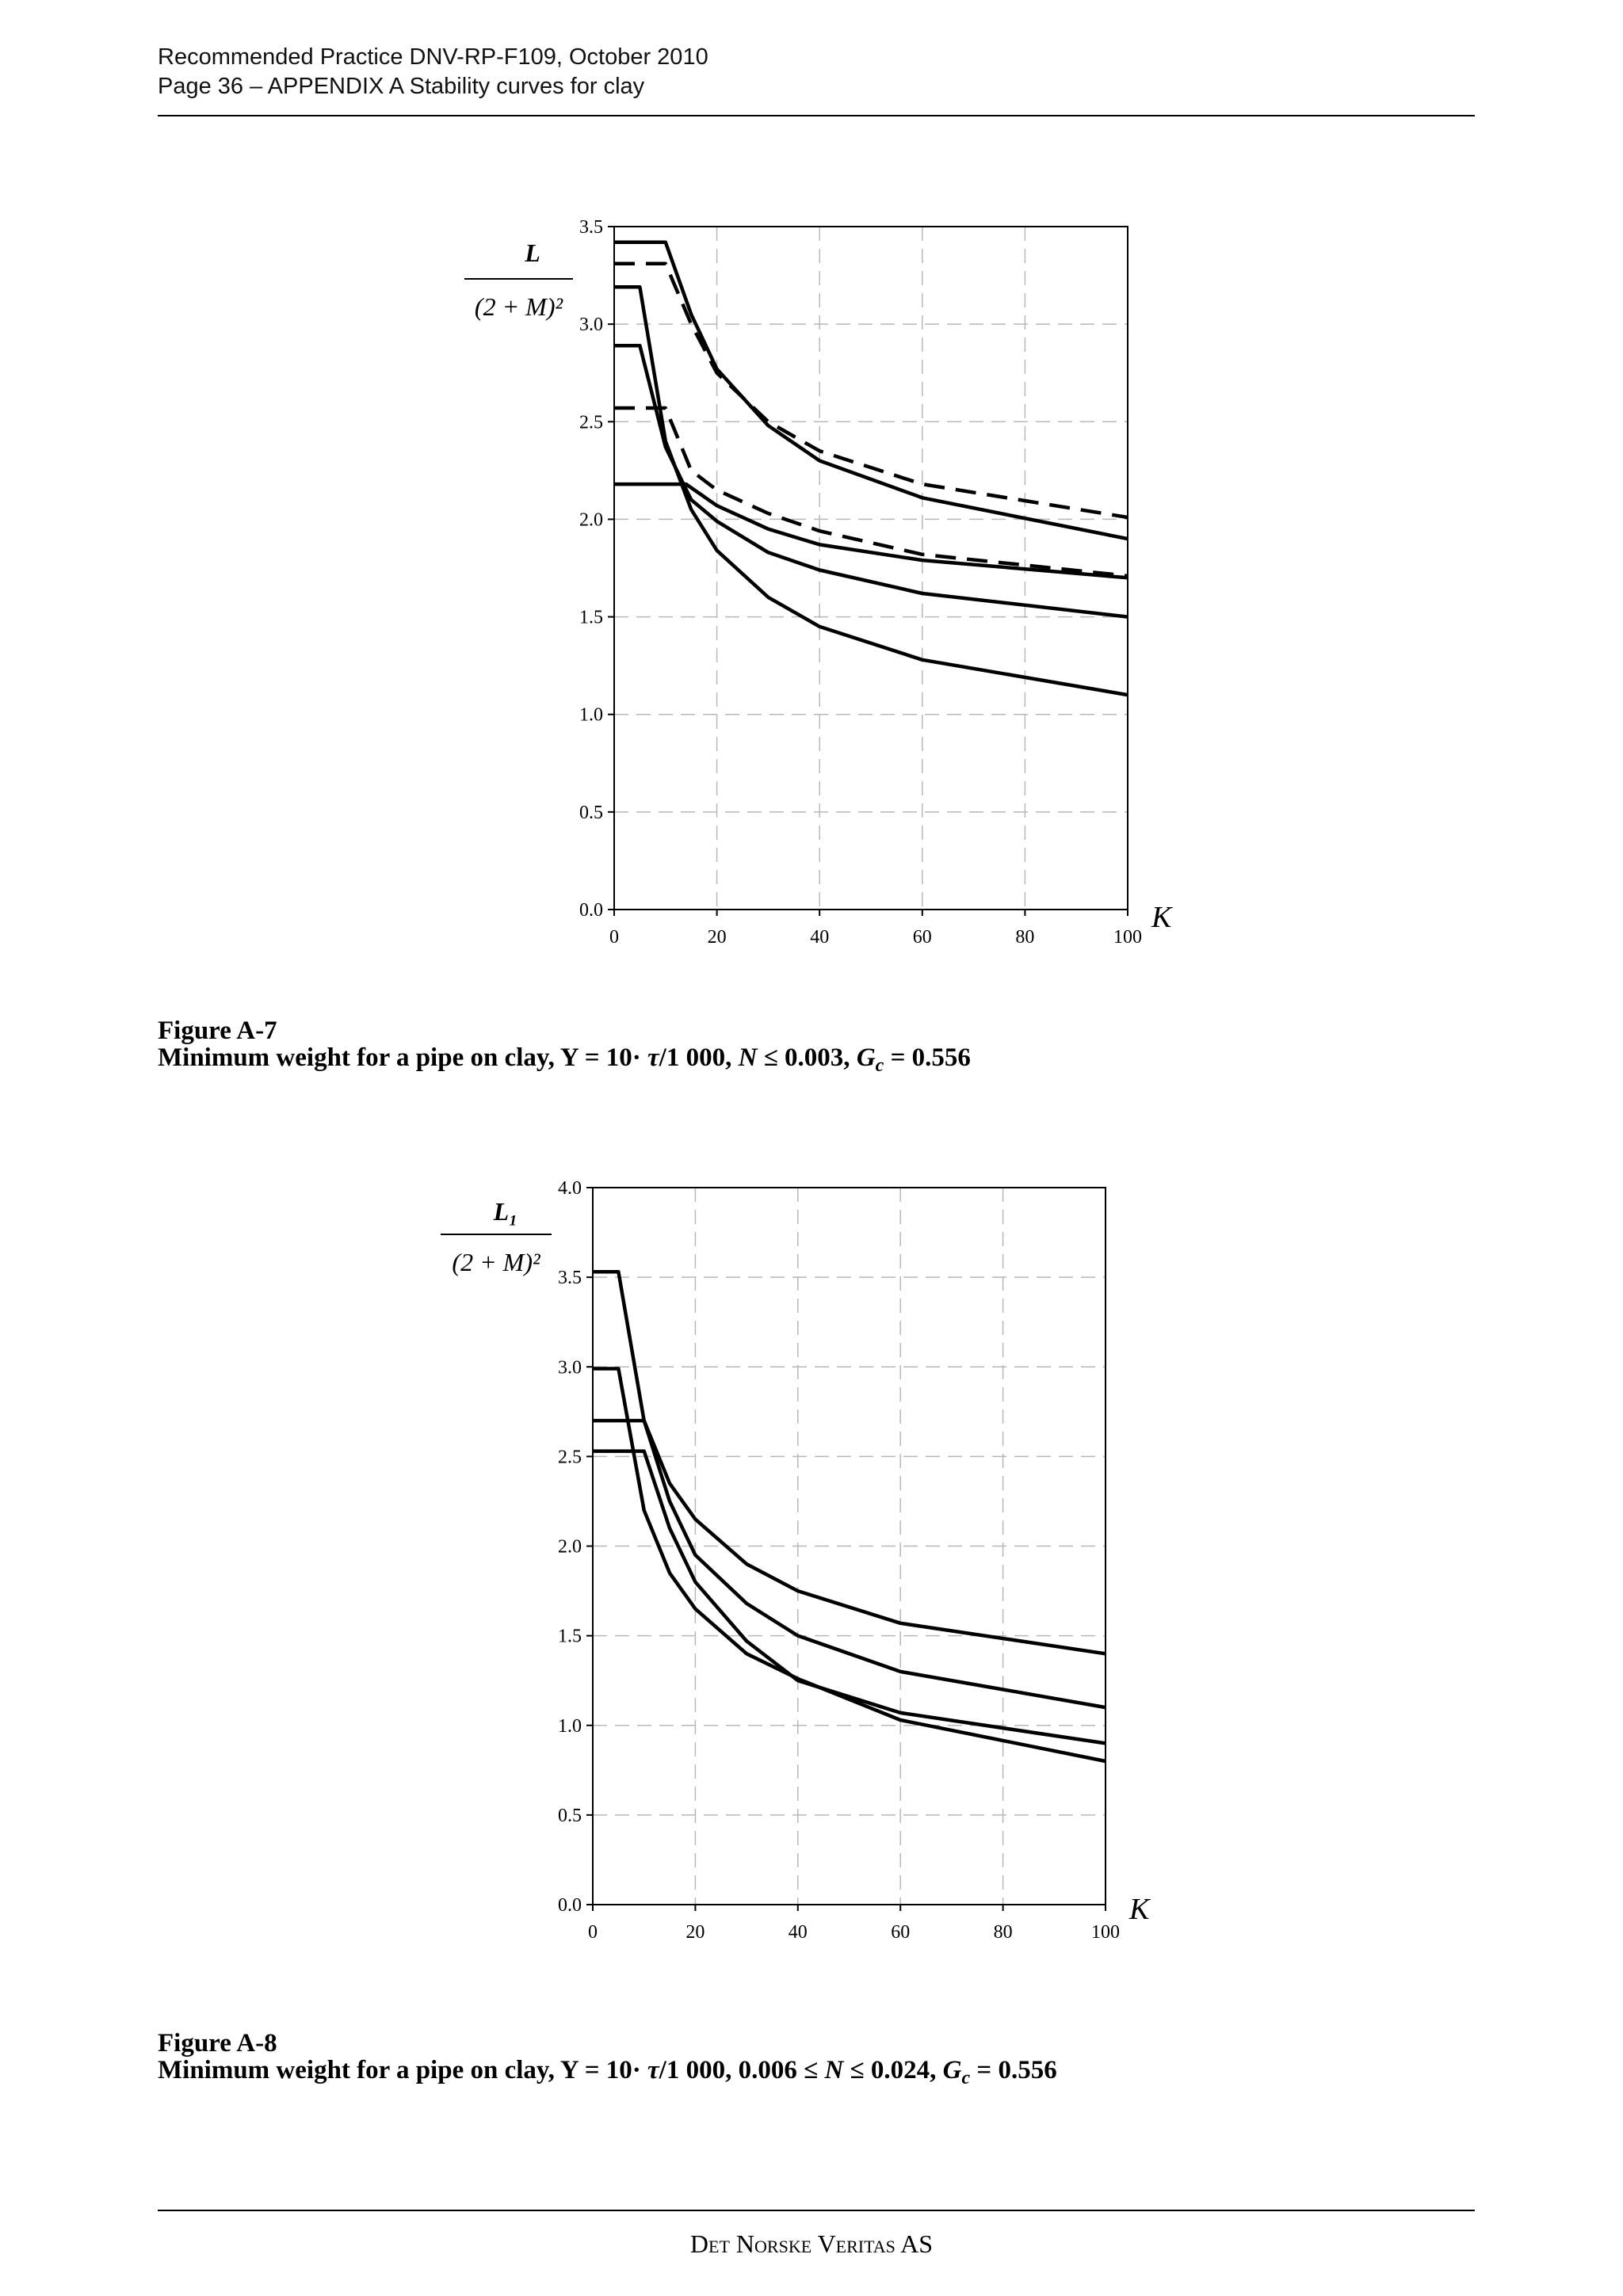  I want to click on caption-part: ≤ 0.003,, so click(807, 1057).